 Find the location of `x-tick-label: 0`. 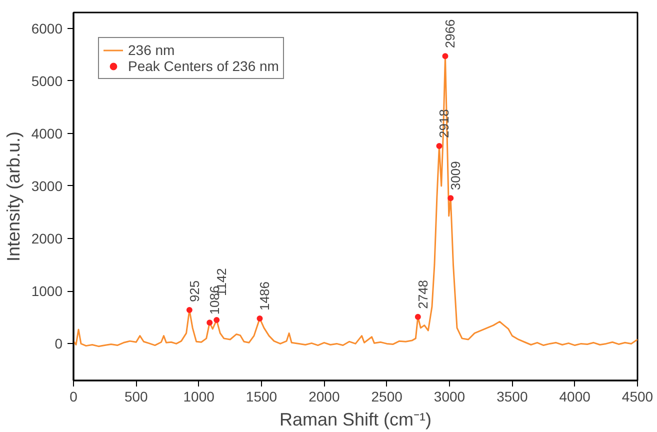

x-tick-label: 0 is located at coordinates (74, 396).